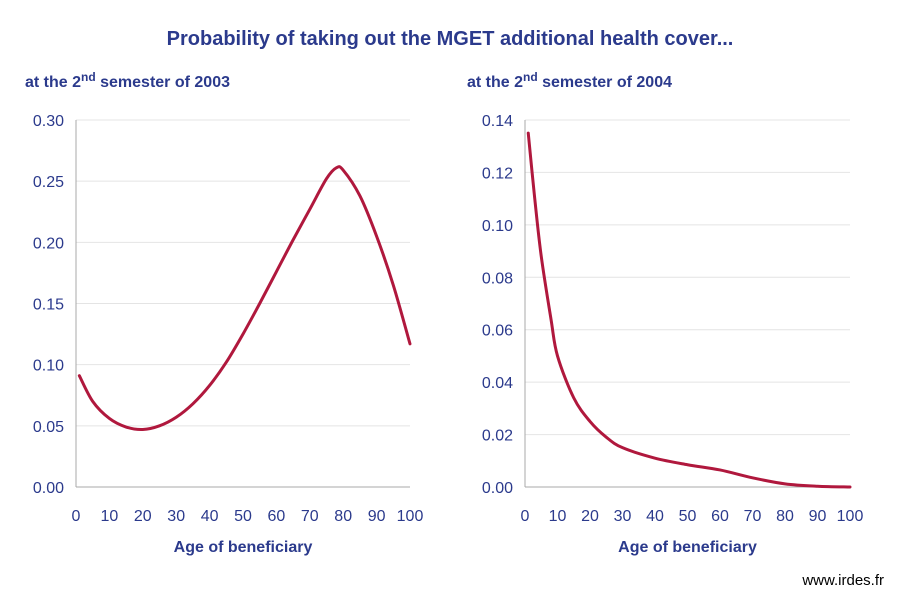  I want to click on right-x-tick-label: 10, so click(558, 516).